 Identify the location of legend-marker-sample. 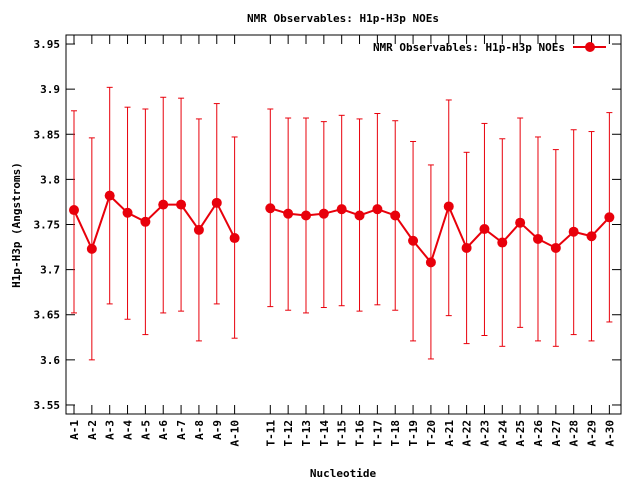
(590, 47).